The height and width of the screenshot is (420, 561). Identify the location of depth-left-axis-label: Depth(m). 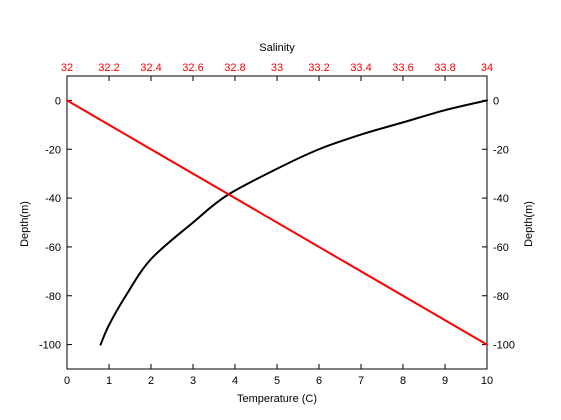
(25, 224).